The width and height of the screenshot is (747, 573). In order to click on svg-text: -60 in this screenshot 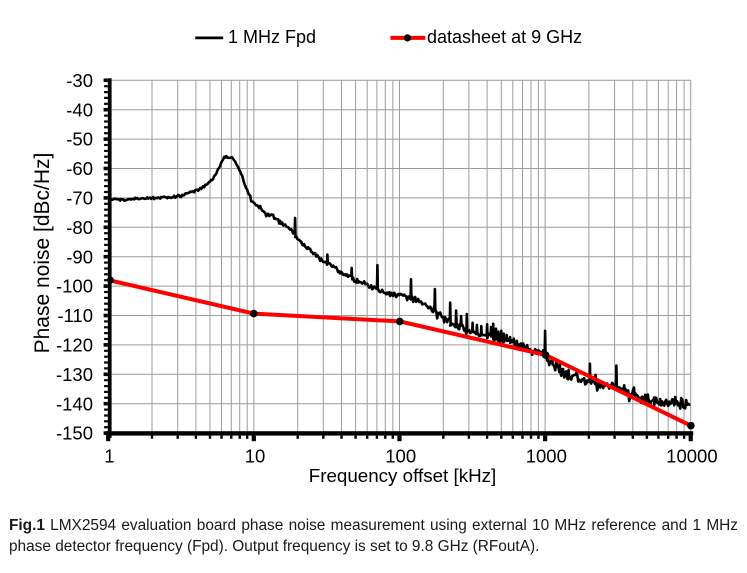, I will do `click(79, 168)`.